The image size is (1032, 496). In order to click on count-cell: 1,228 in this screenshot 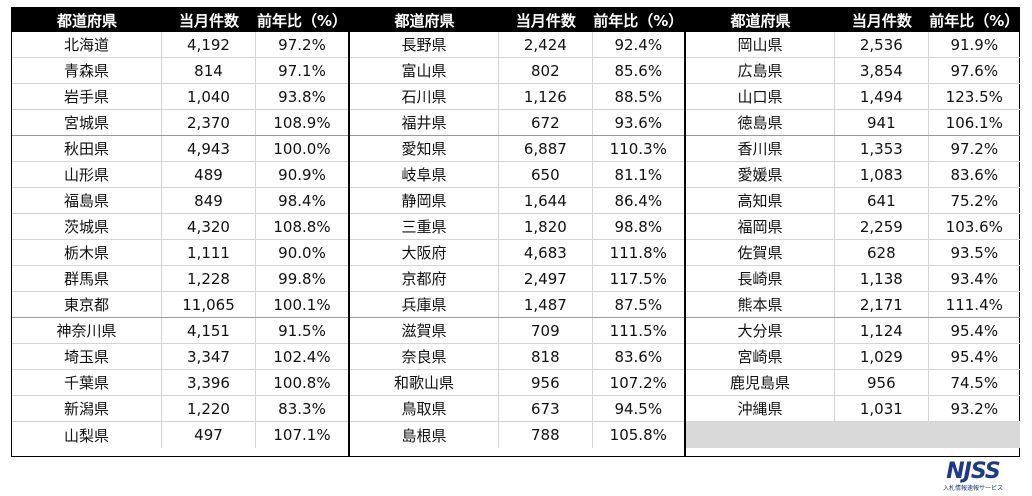, I will do `click(209, 278)`.